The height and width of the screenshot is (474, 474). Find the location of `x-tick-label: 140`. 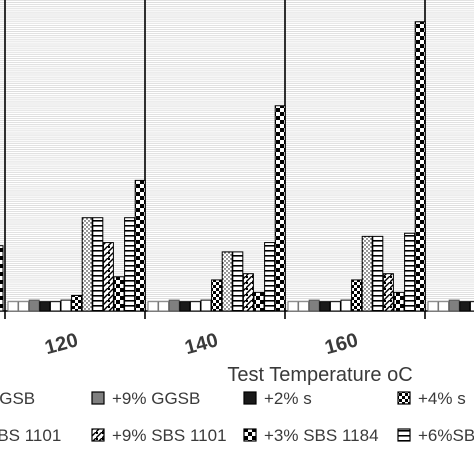

x-tick-label: 140 is located at coordinates (201, 344).